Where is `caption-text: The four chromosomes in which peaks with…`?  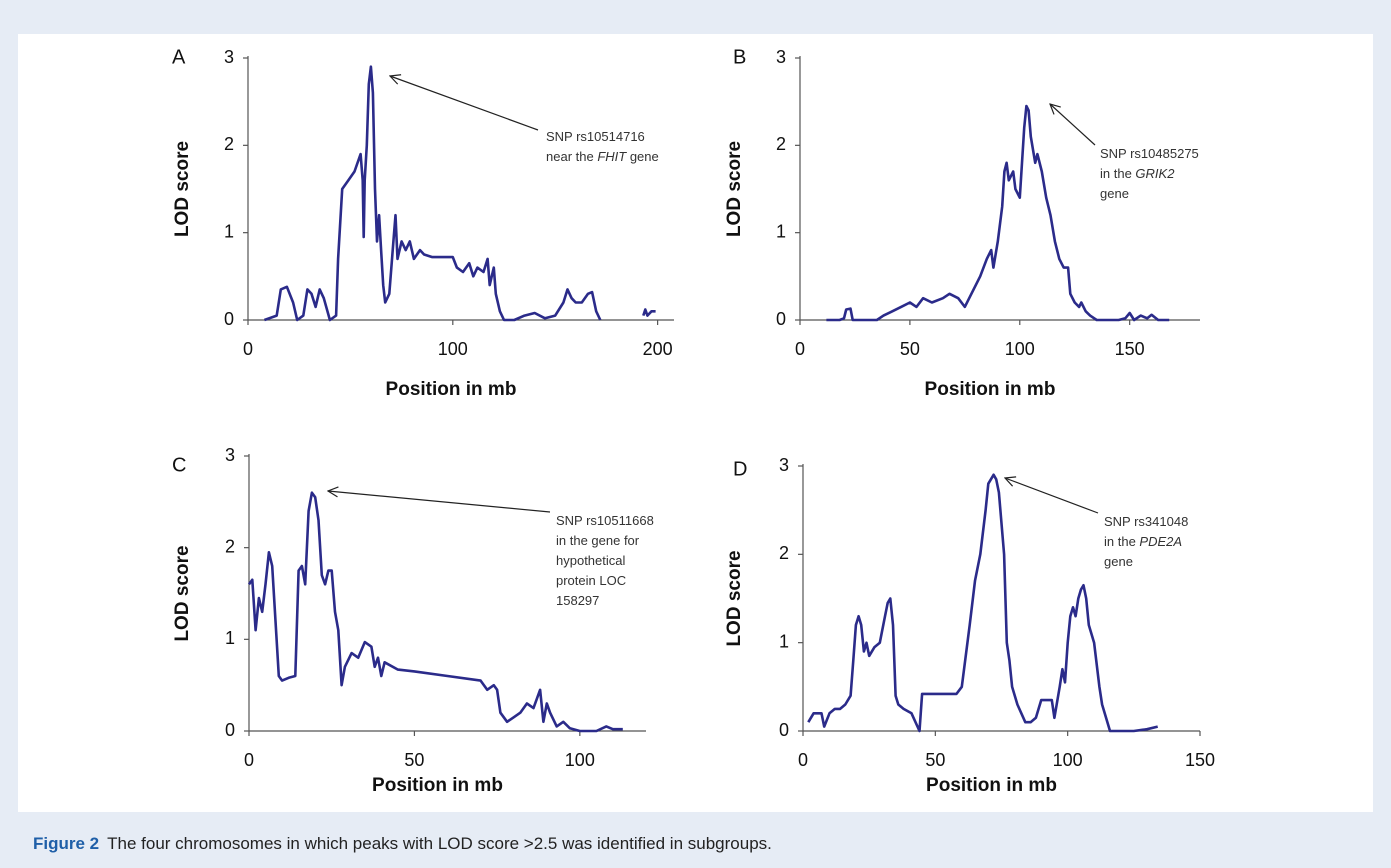 caption-text: The four chromosomes in which peaks with… is located at coordinates (439, 843).